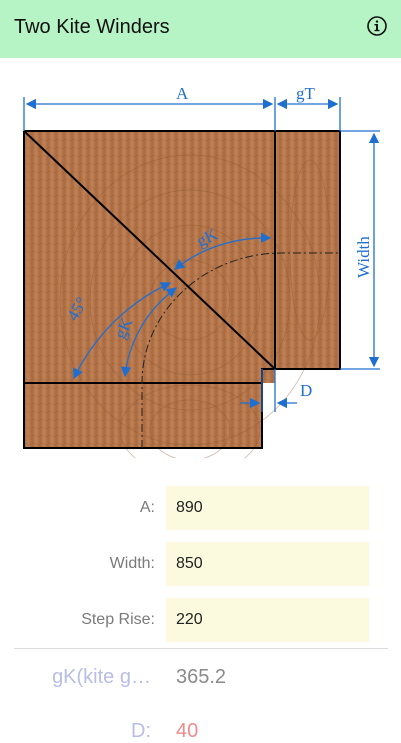 Image resolution: width=401 pixels, height=743 pixels. Describe the element at coordinates (267, 620) in the screenshot. I see `step-rise-input: 220` at that location.